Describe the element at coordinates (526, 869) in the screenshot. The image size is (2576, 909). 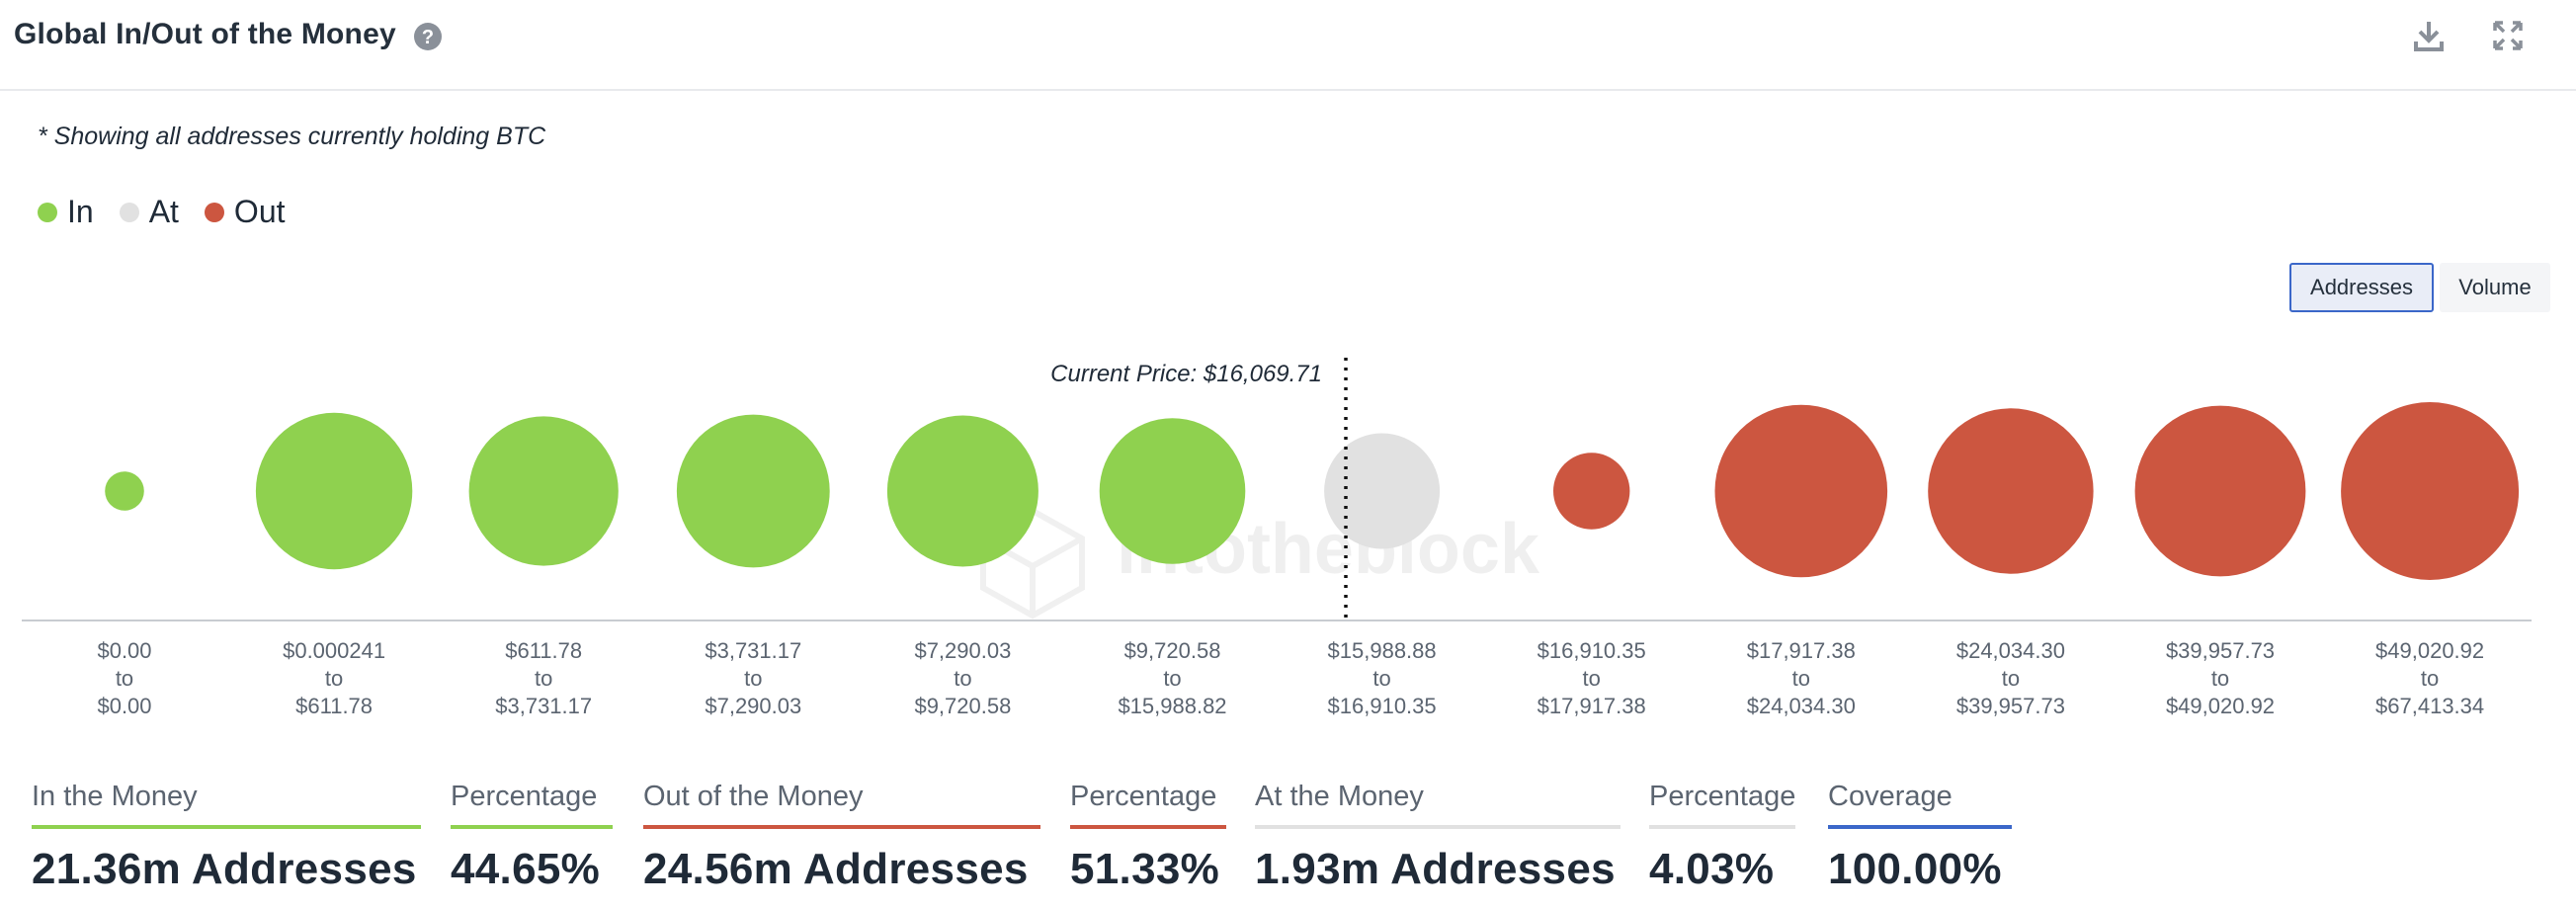
I see `stat-value: 44.65%` at that location.